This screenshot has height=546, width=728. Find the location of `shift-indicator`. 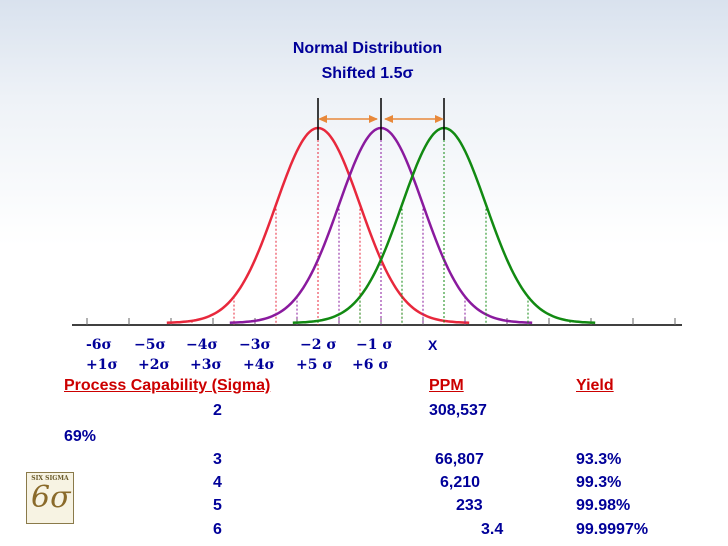

shift-indicator is located at coordinates (381, 119).